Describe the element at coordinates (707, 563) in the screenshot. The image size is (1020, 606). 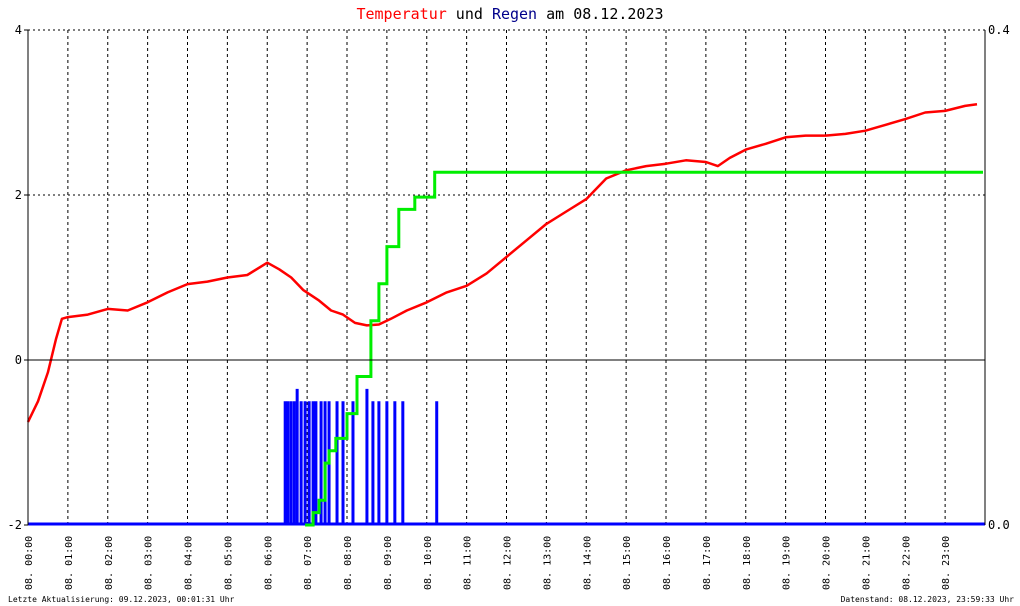
I see `x-tick-label: 08. 17:00` at that location.